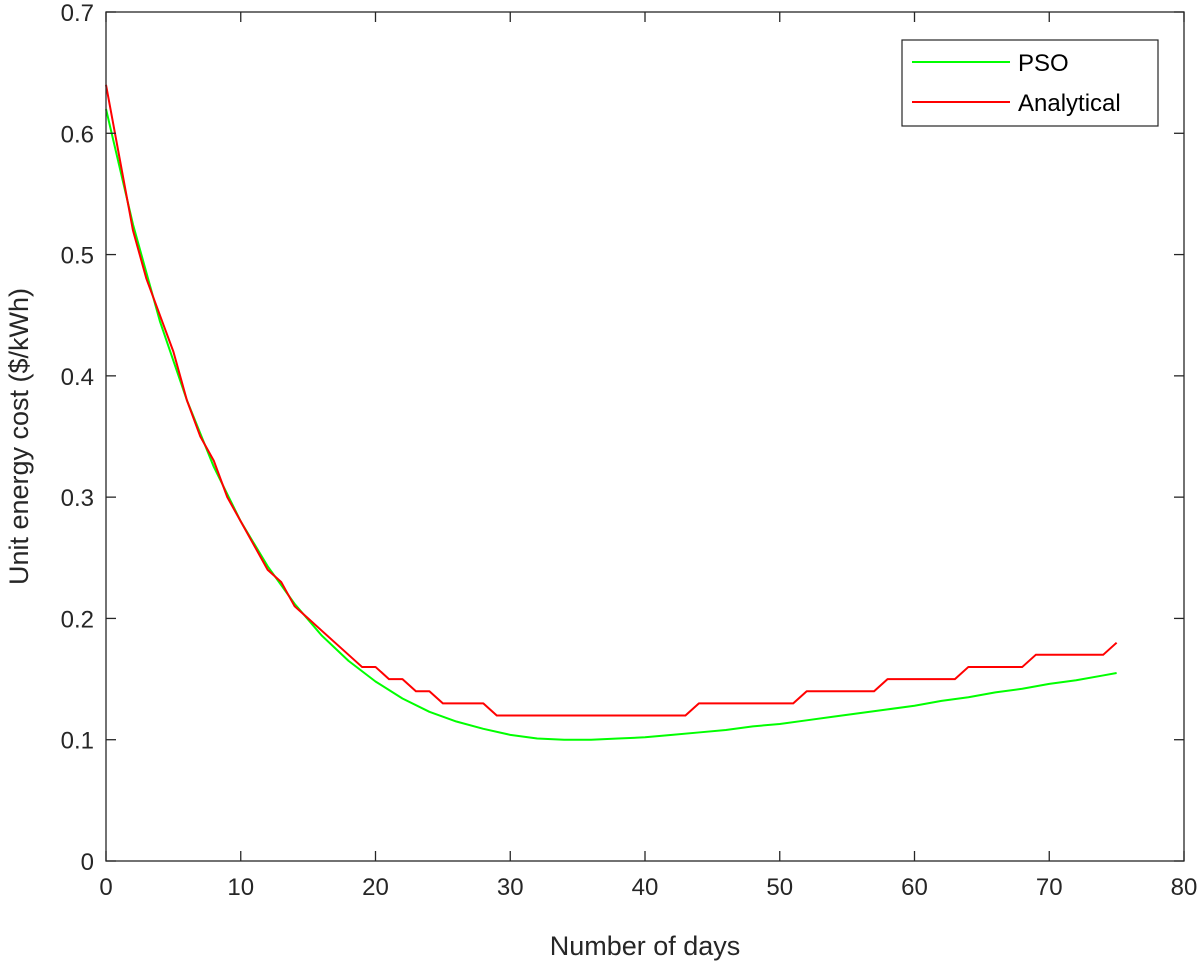  I want to click on x-tick-label: 40, so click(645, 887).